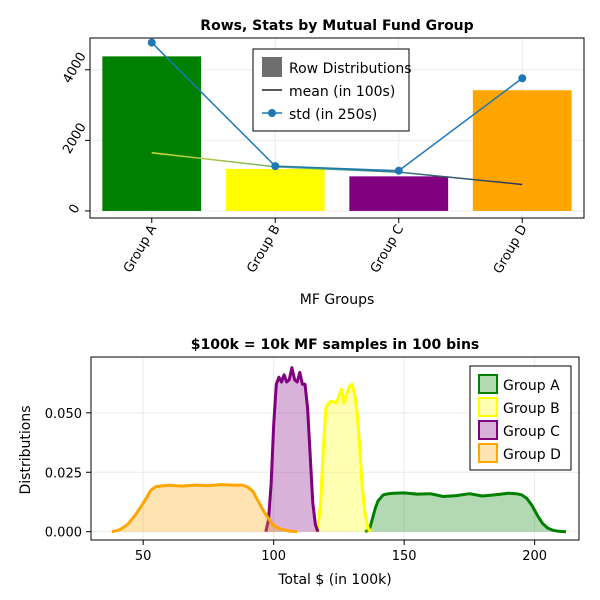 The width and height of the screenshot is (600, 600). Describe the element at coordinates (272, 113) in the screenshot. I see `legend-std-marker` at that location.